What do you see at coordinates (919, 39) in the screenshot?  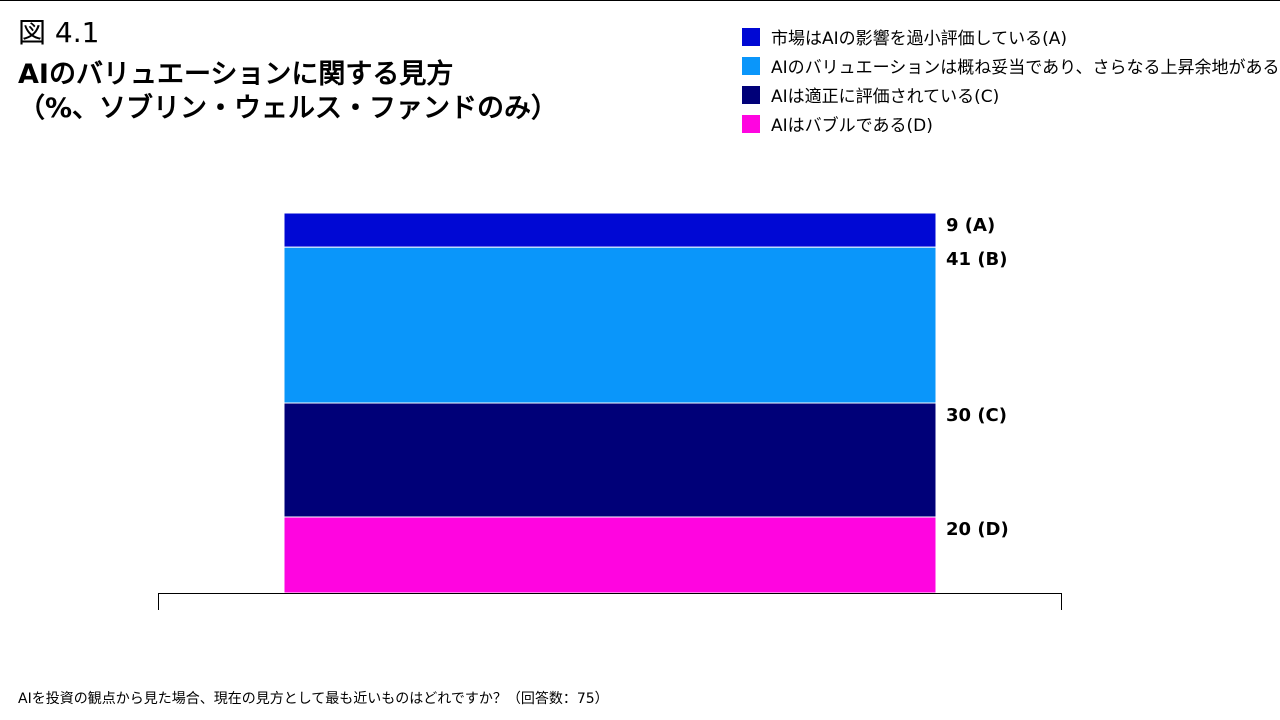 I see `legend-label-a: 市場はAIの影響を過小評価している(A)` at bounding box center [919, 39].